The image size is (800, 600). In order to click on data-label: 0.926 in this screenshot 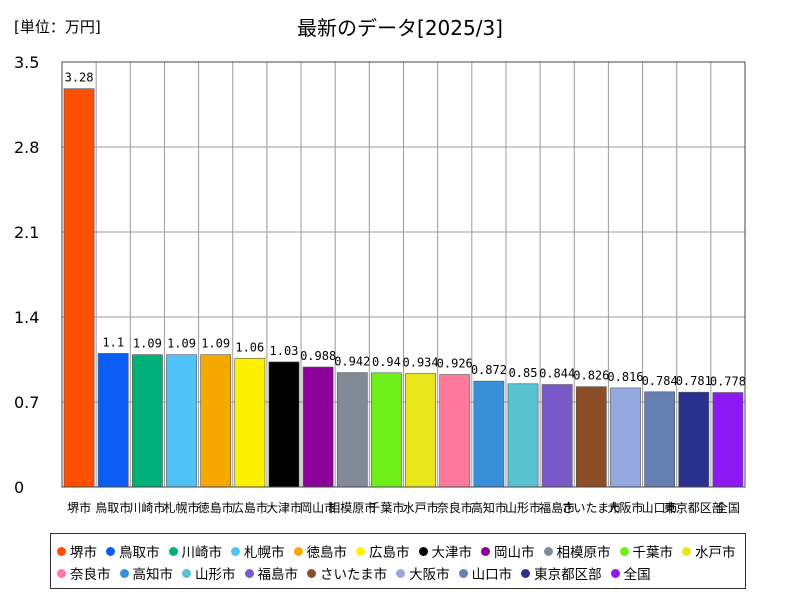, I will do `click(455, 364)`.